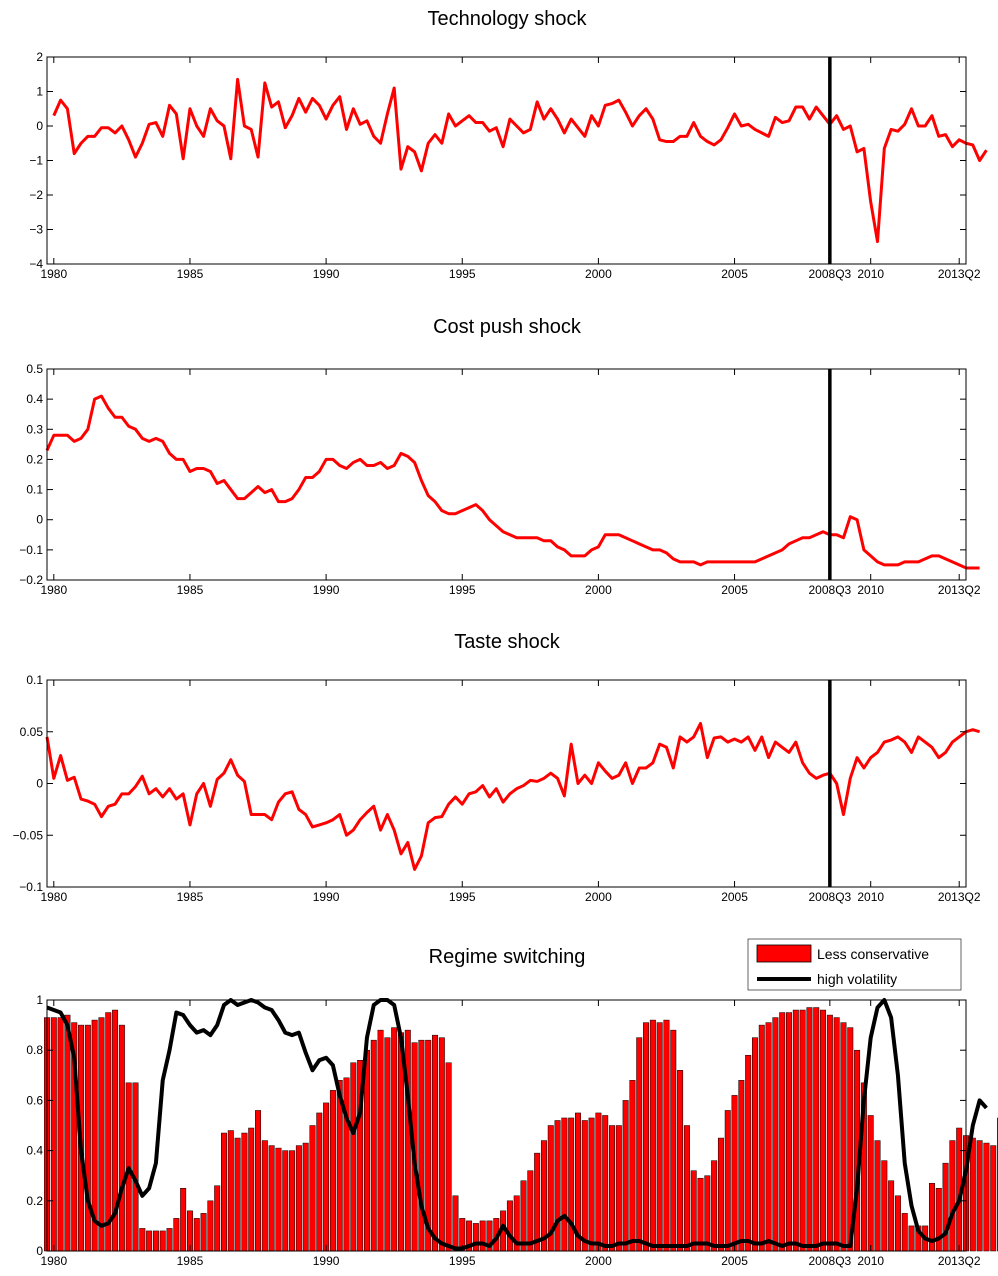 The image size is (998, 1276). I want to click on y-tick-label: 0.1, so click(34, 490).